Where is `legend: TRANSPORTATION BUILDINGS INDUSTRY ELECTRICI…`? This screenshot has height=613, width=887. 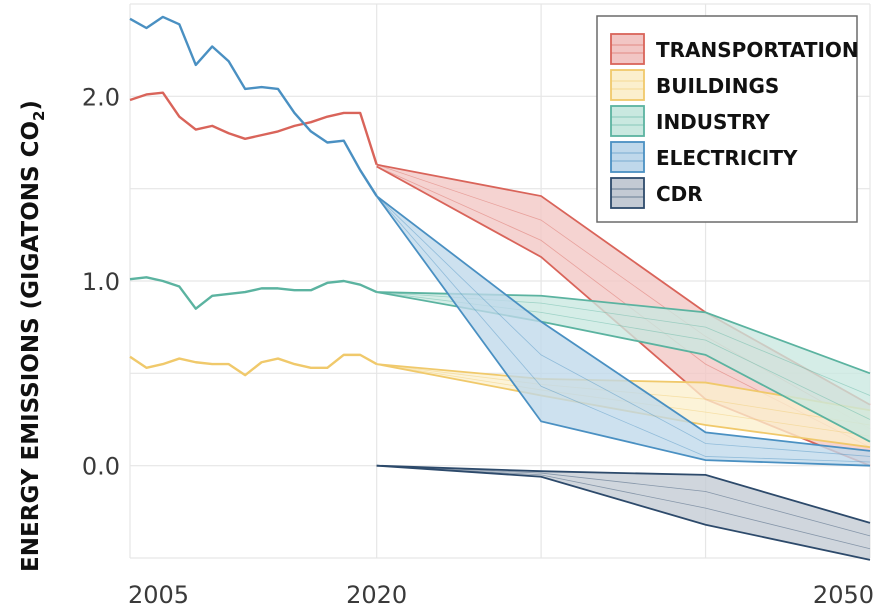 legend: TRANSPORTATION BUILDINGS INDUSTRY ELECTRICI… is located at coordinates (727, 119).